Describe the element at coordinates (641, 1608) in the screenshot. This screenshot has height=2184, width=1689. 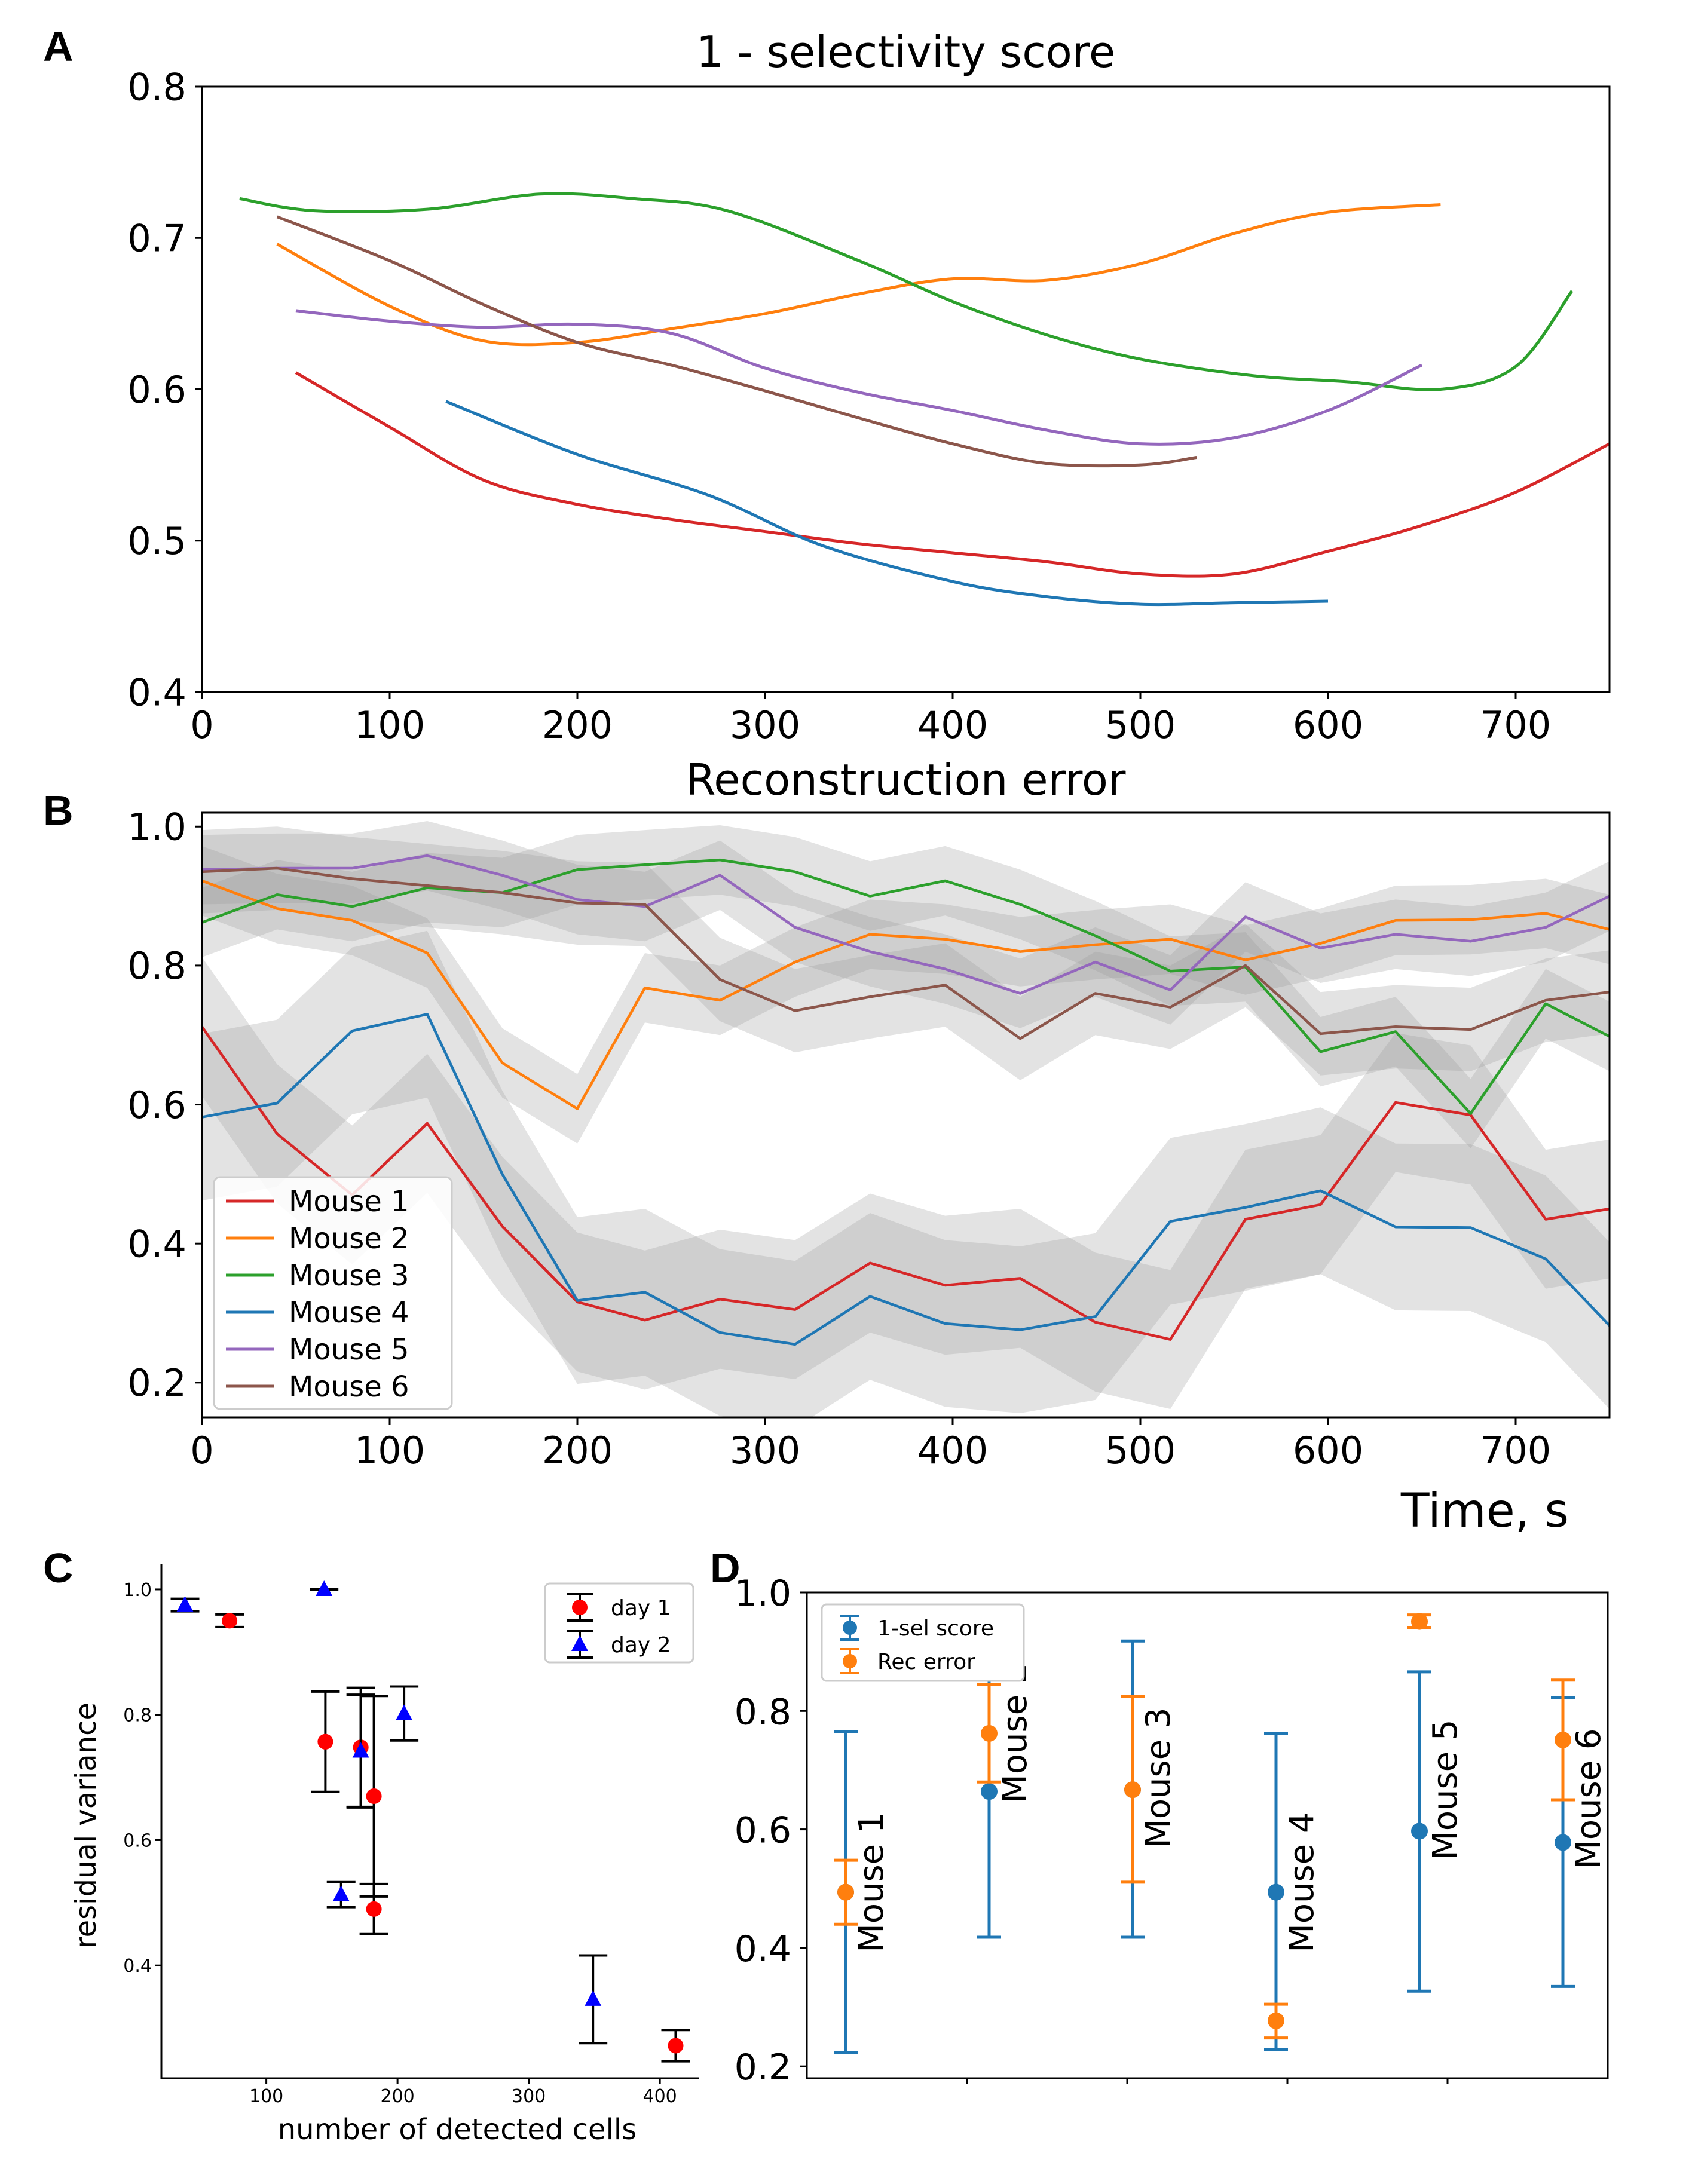
I see `legend-label-day-1: day 1` at that location.